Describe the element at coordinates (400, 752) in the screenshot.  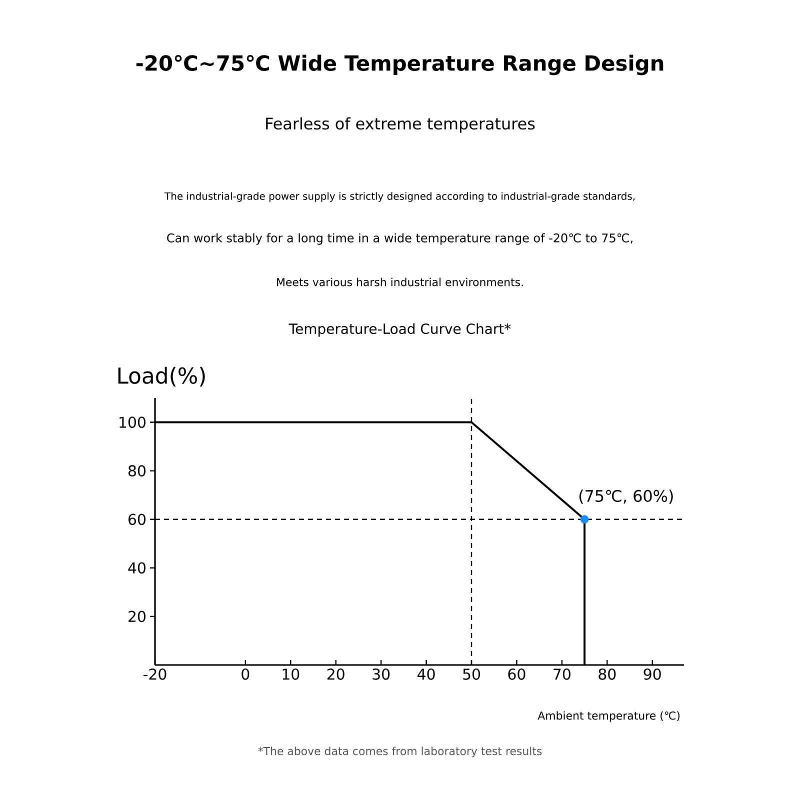
I see `text: *The above data comes from laboratory test results` at that location.